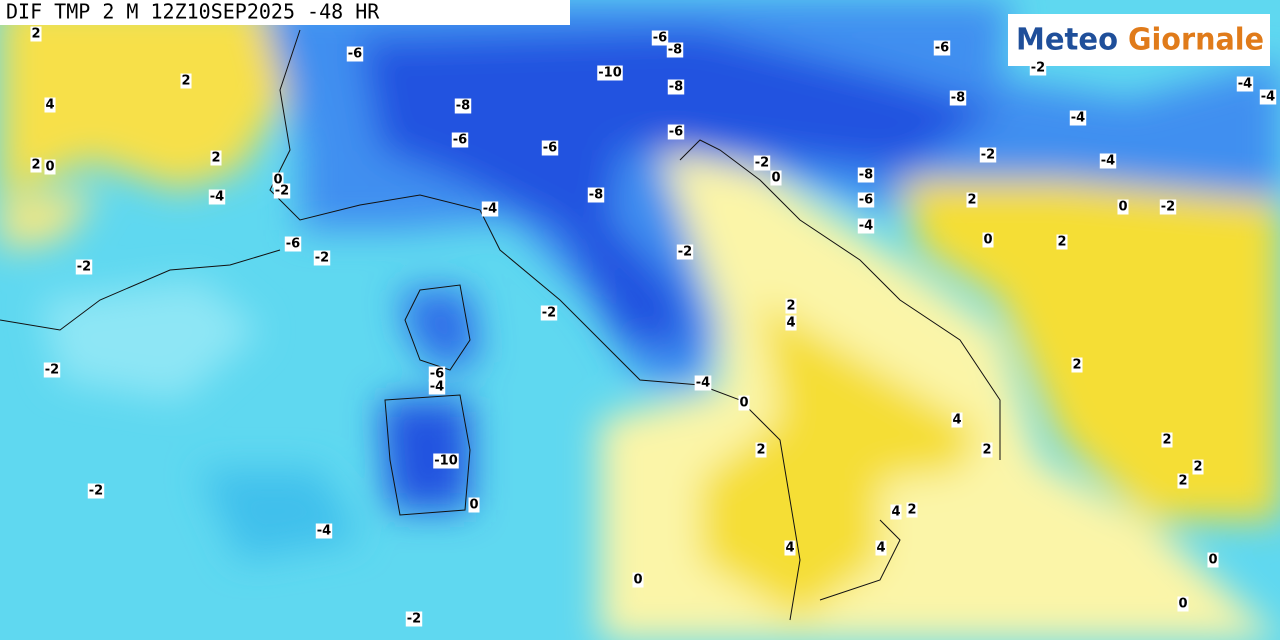 The width and height of the screenshot is (1280, 640). What do you see at coordinates (285, 12) in the screenshot?
I see `title-box` at bounding box center [285, 12].